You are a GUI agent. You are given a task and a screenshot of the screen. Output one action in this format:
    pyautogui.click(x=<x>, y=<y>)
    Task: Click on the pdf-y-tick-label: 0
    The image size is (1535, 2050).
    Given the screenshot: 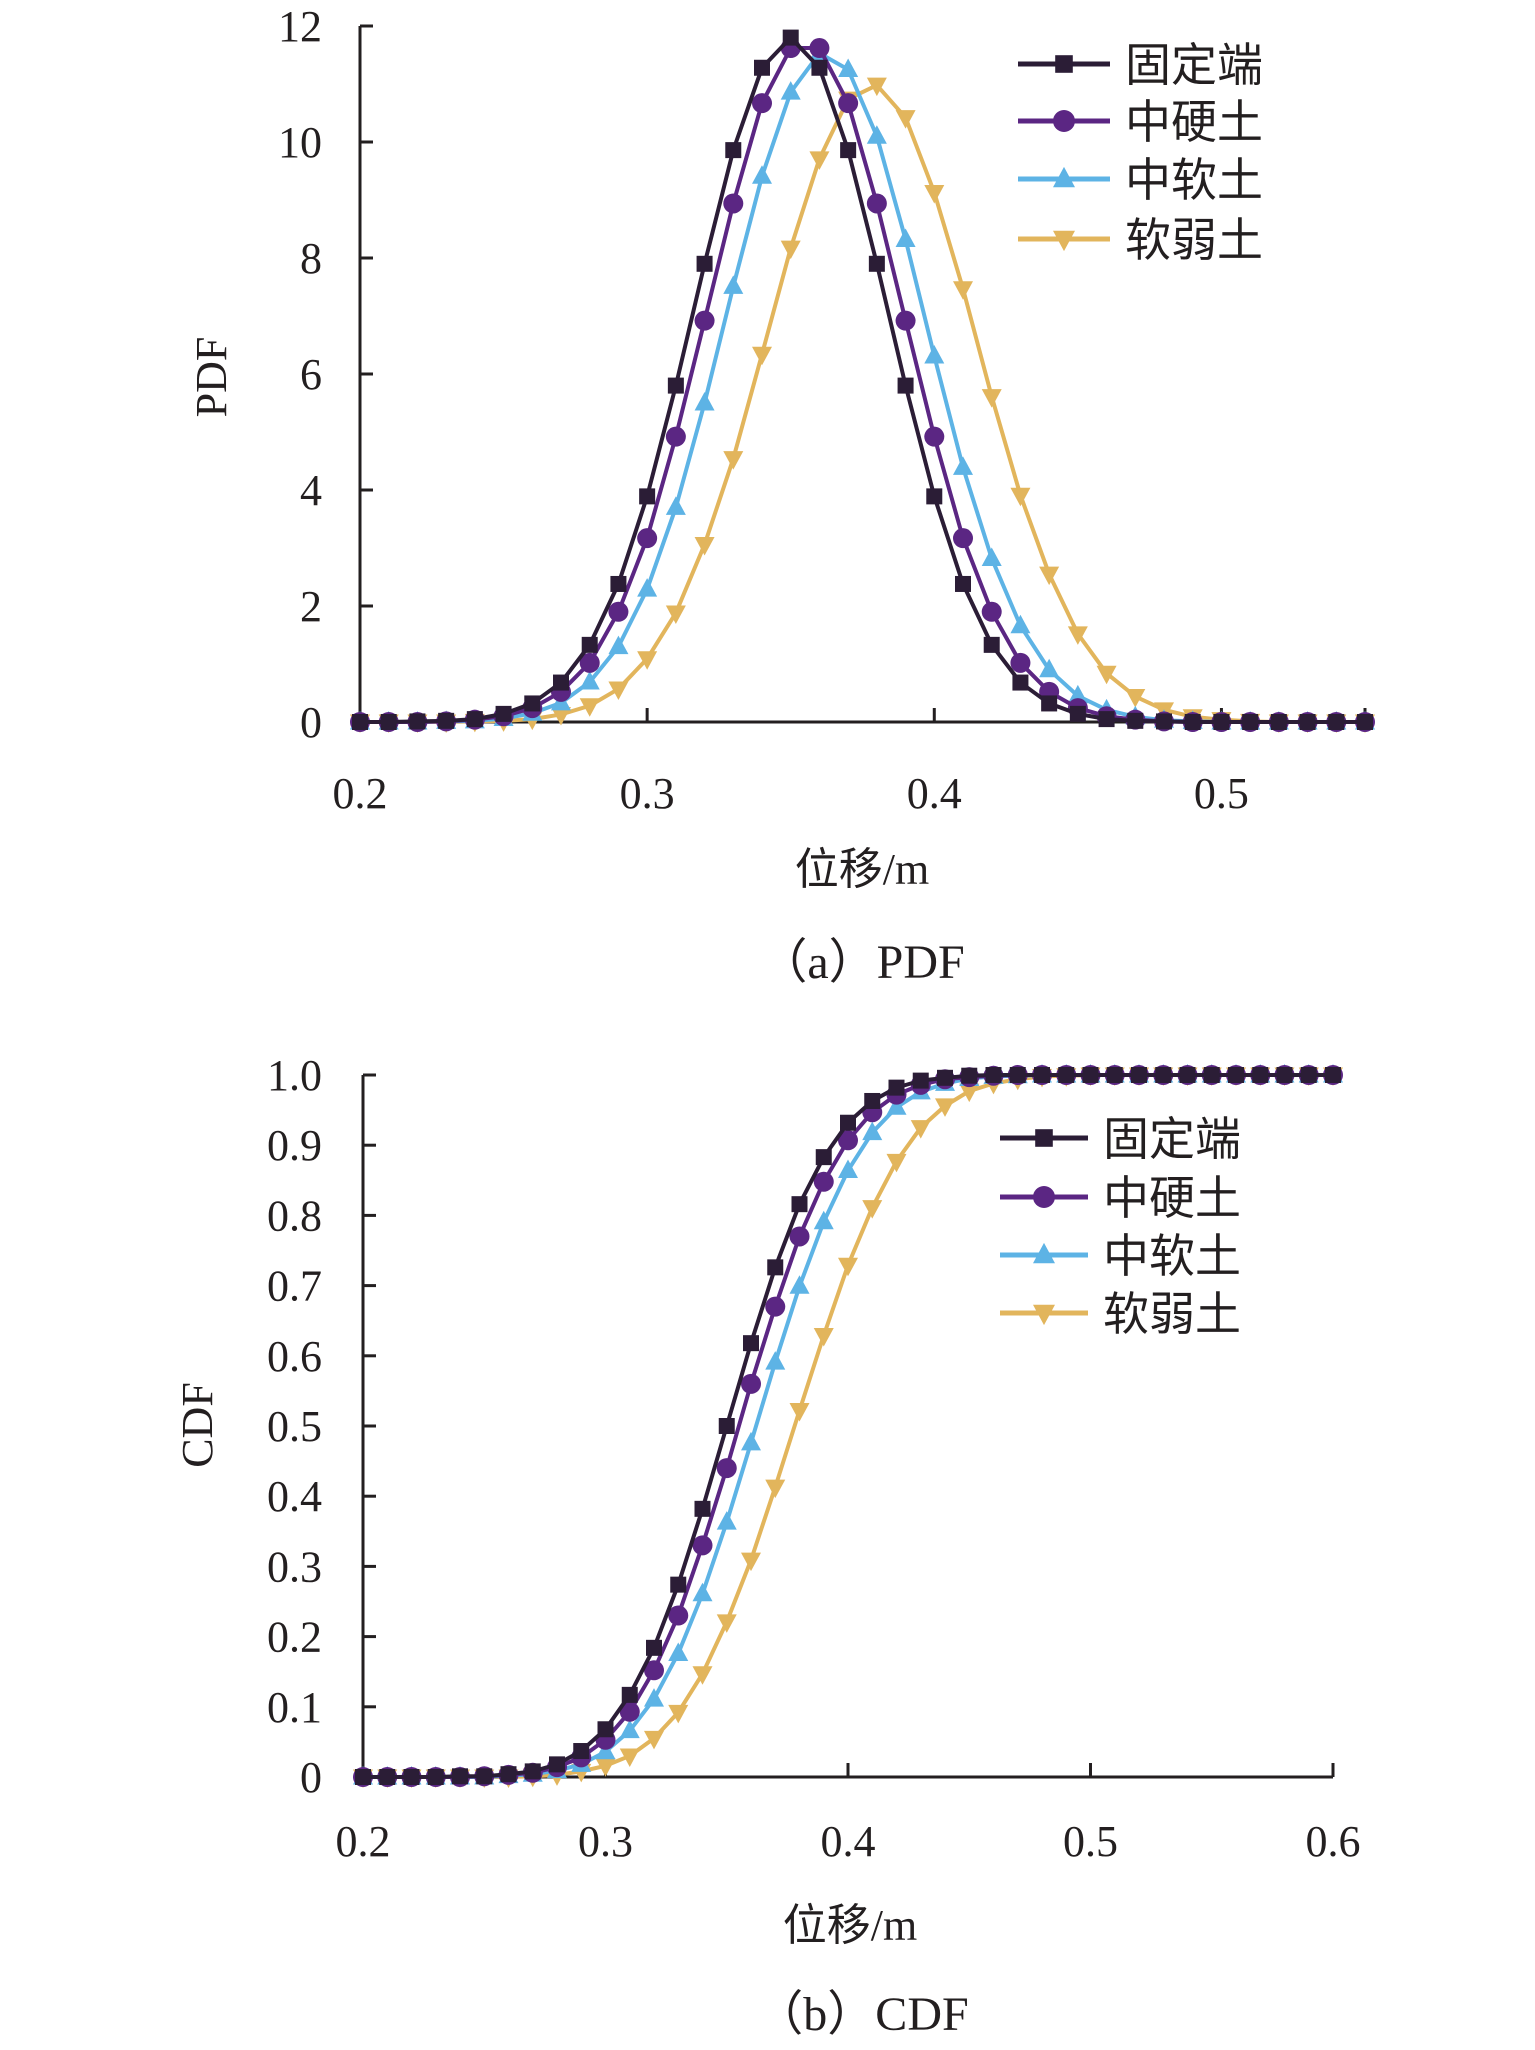 What is the action you would take?
    pyautogui.click(x=311, y=722)
    